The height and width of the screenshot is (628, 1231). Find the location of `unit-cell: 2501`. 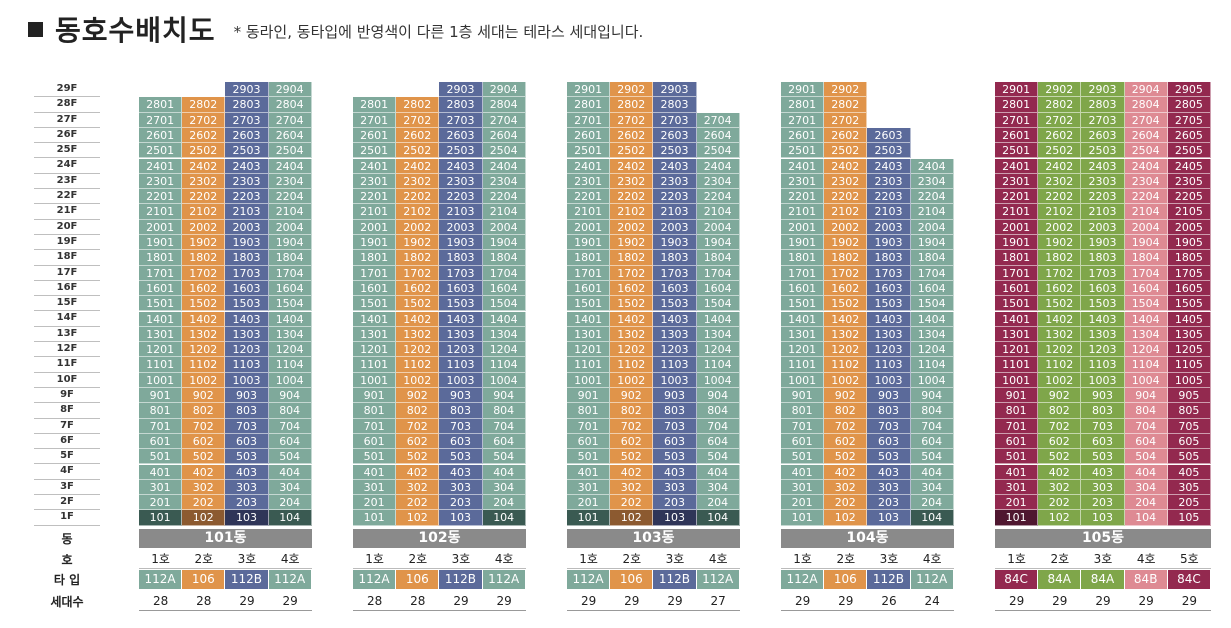

unit-cell: 2501 is located at coordinates (803, 151).